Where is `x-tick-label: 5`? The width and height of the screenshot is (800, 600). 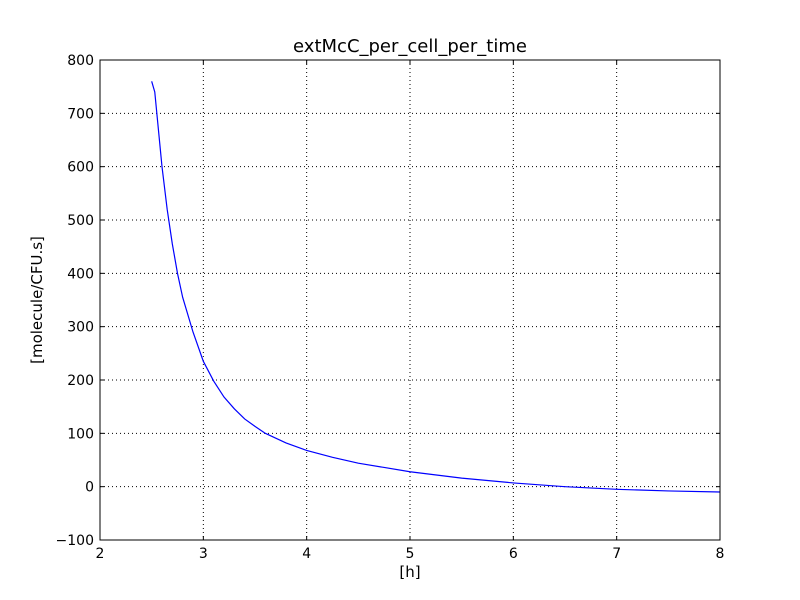
x-tick-label: 5 is located at coordinates (410, 554).